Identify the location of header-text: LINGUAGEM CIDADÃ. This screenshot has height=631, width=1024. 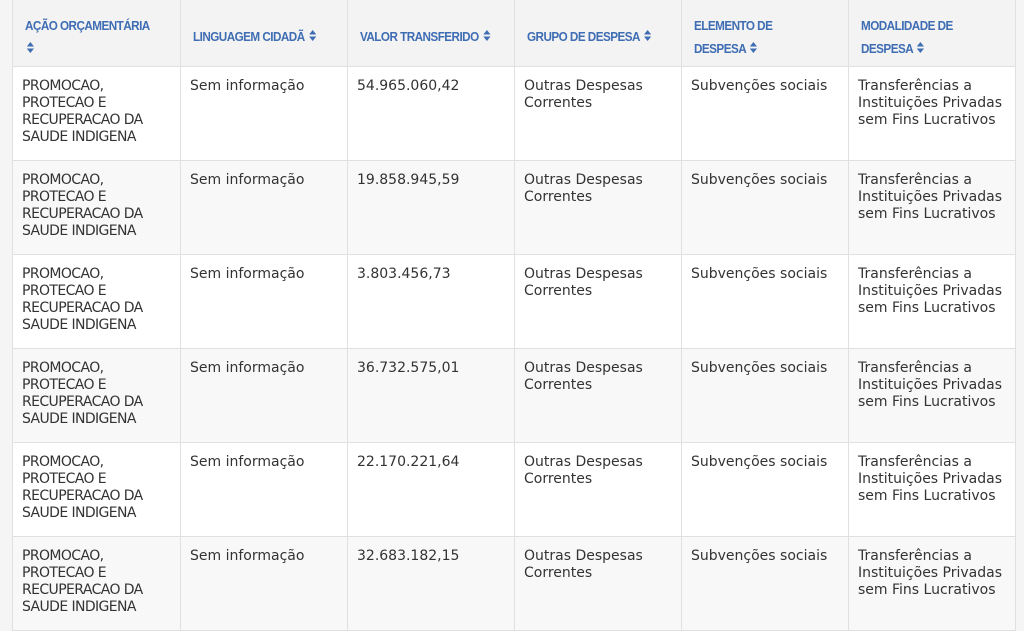
(249, 36).